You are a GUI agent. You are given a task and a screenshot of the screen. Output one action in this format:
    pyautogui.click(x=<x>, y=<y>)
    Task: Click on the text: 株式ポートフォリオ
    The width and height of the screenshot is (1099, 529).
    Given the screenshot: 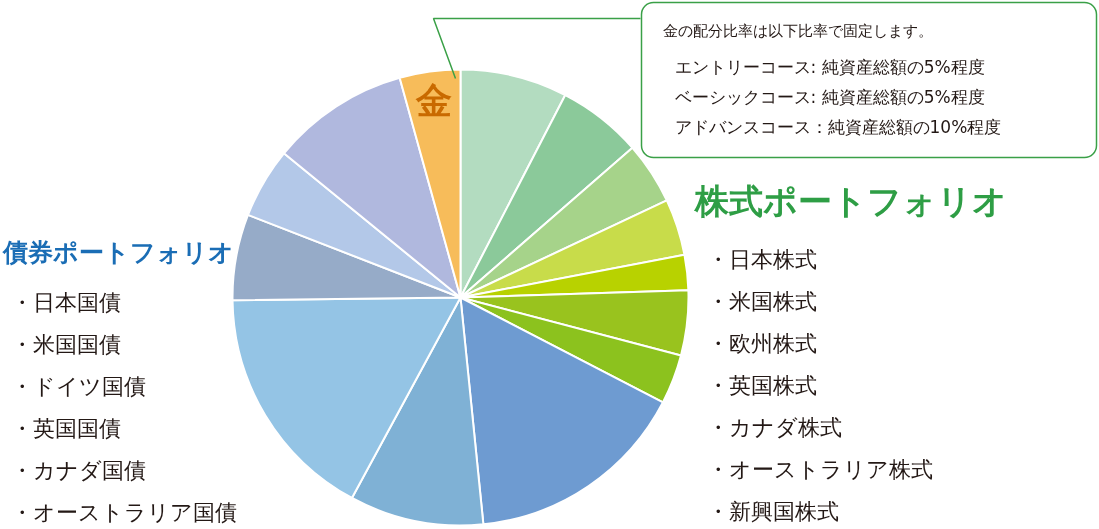 What is the action you would take?
    pyautogui.click(x=849, y=200)
    